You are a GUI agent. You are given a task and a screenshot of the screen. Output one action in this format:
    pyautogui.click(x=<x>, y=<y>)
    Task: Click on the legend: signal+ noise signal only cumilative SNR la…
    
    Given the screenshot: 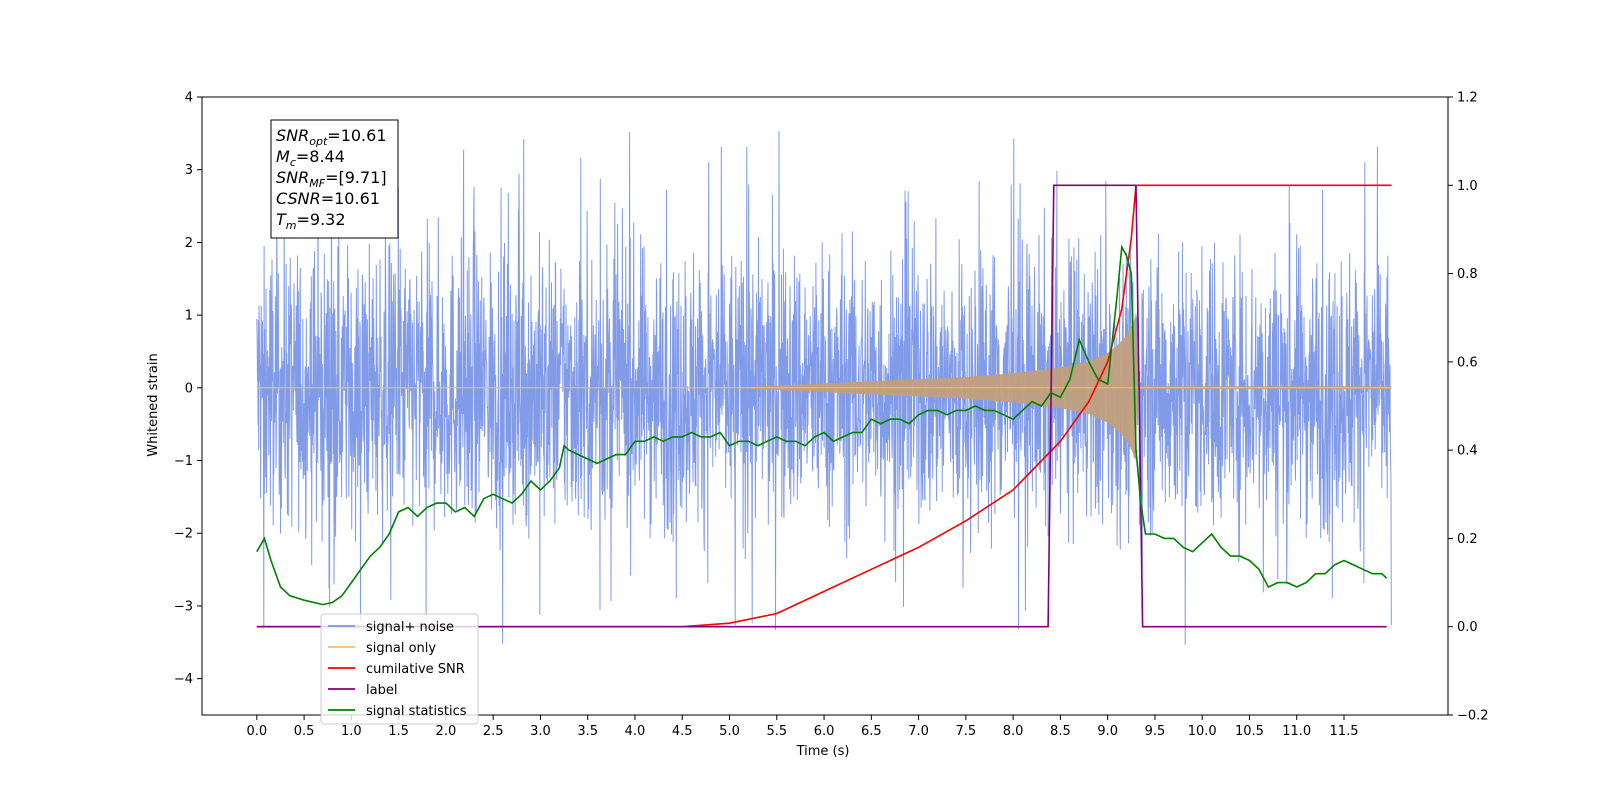 What is the action you would take?
    pyautogui.click(x=399, y=669)
    